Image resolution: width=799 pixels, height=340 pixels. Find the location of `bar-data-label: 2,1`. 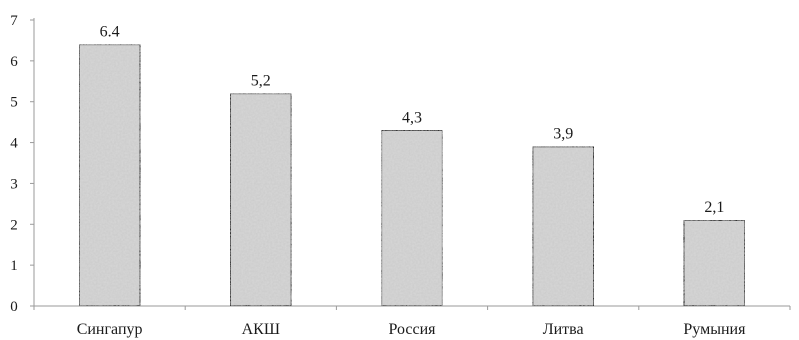

bar-data-label: 2,1 is located at coordinates (714, 207).